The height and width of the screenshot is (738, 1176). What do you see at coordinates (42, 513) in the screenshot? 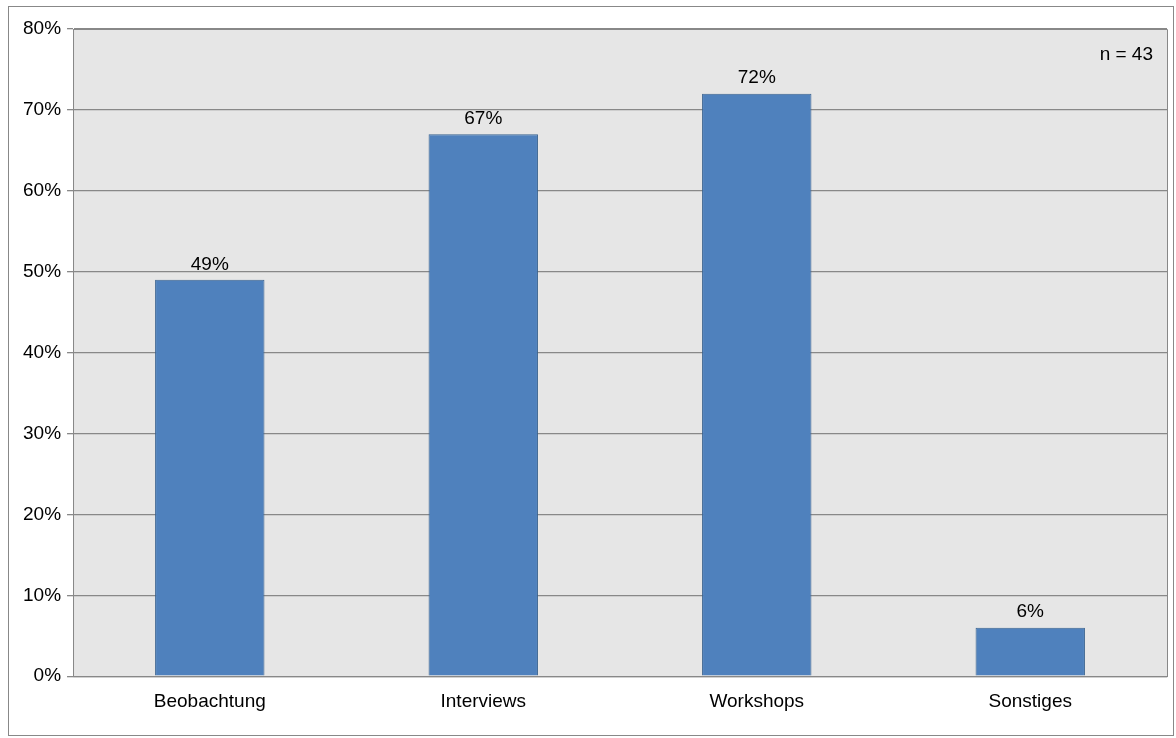
I see `y-tick-label: 20%` at bounding box center [42, 513].